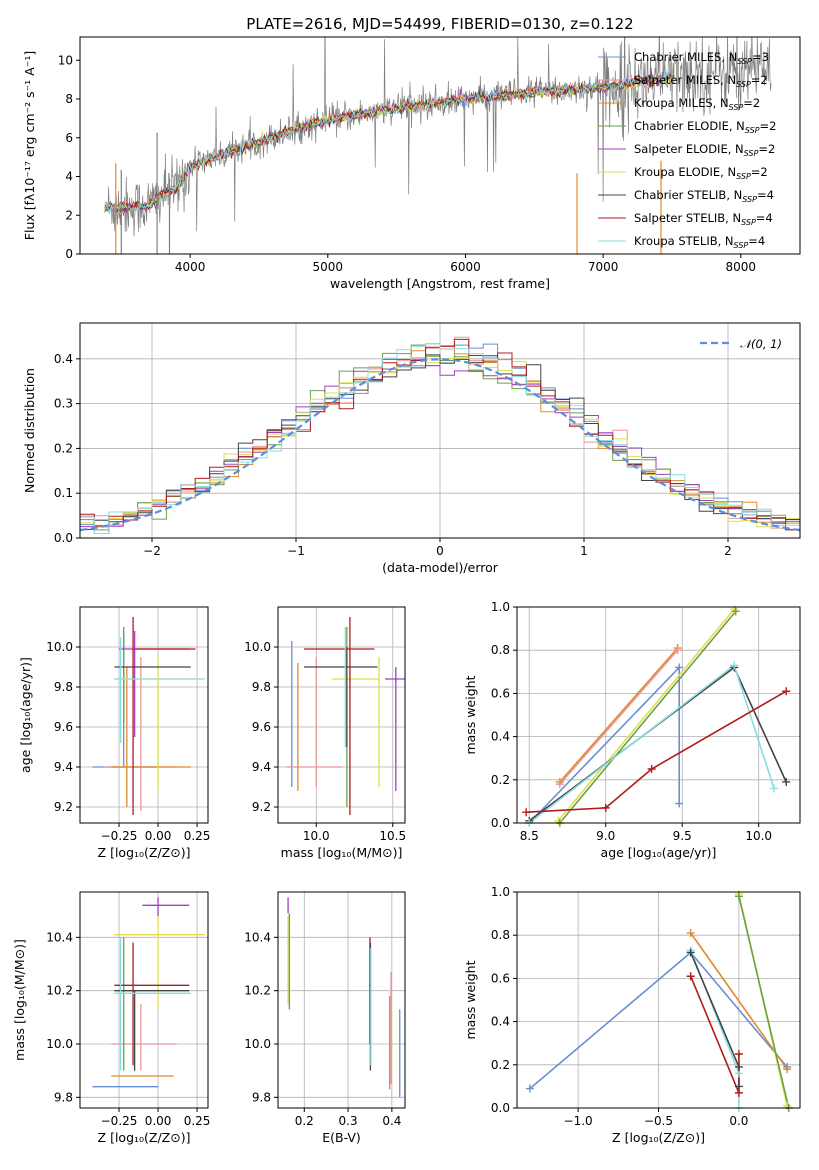 The image size is (819, 1170). What do you see at coordinates (703, 219) in the screenshot?
I see `legend-entry: Salpeter STELIB, NSSP=4` at bounding box center [703, 219].